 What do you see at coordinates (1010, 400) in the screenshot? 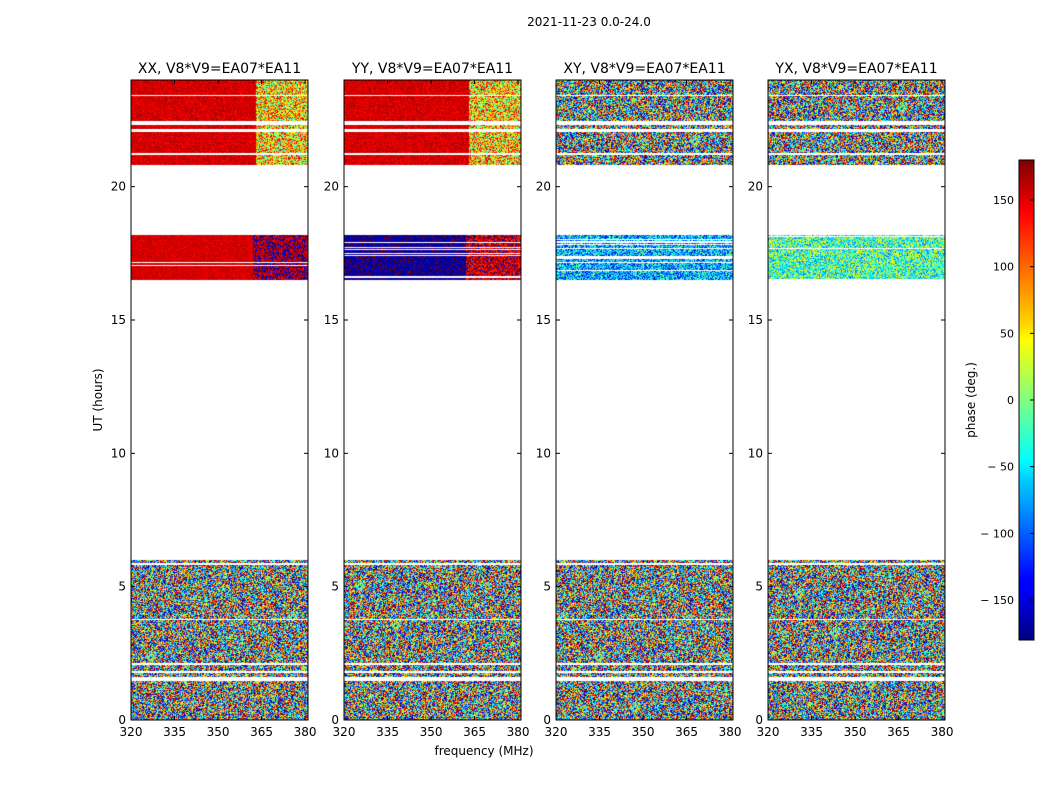
I see `colorbar-tick-label: 0` at bounding box center [1010, 400].